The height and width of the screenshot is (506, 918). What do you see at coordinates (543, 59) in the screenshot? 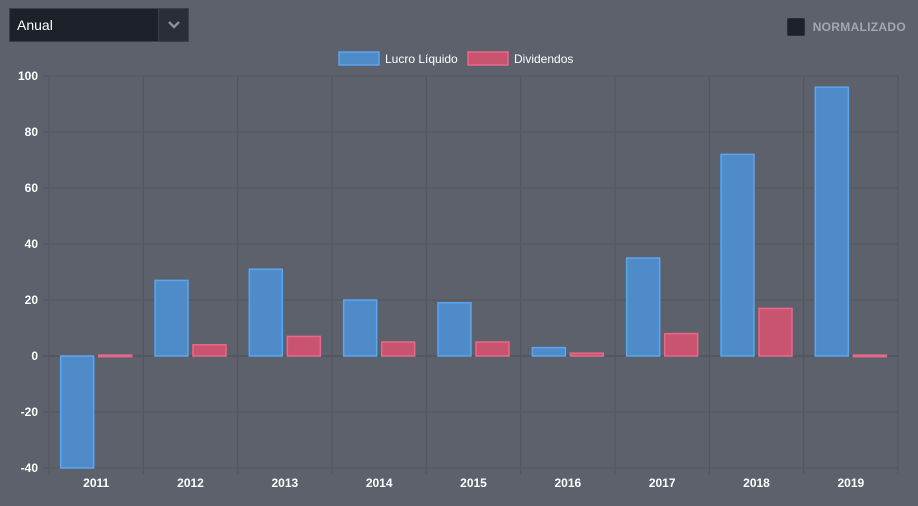
I see `legend-label: Dividendos` at bounding box center [543, 59].